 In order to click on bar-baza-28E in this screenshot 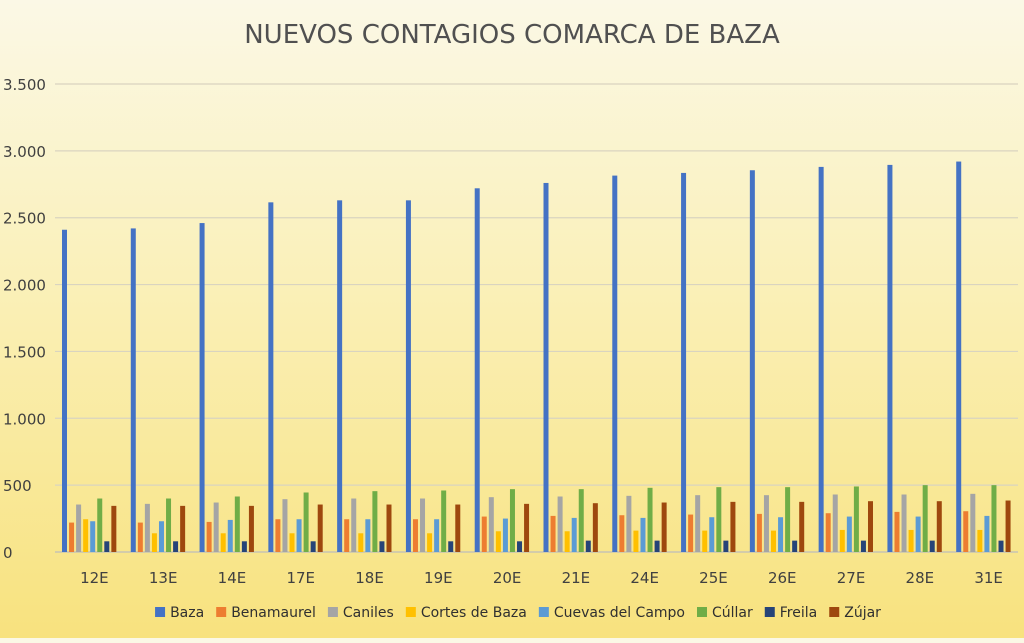, I will do `click(890, 358)`.